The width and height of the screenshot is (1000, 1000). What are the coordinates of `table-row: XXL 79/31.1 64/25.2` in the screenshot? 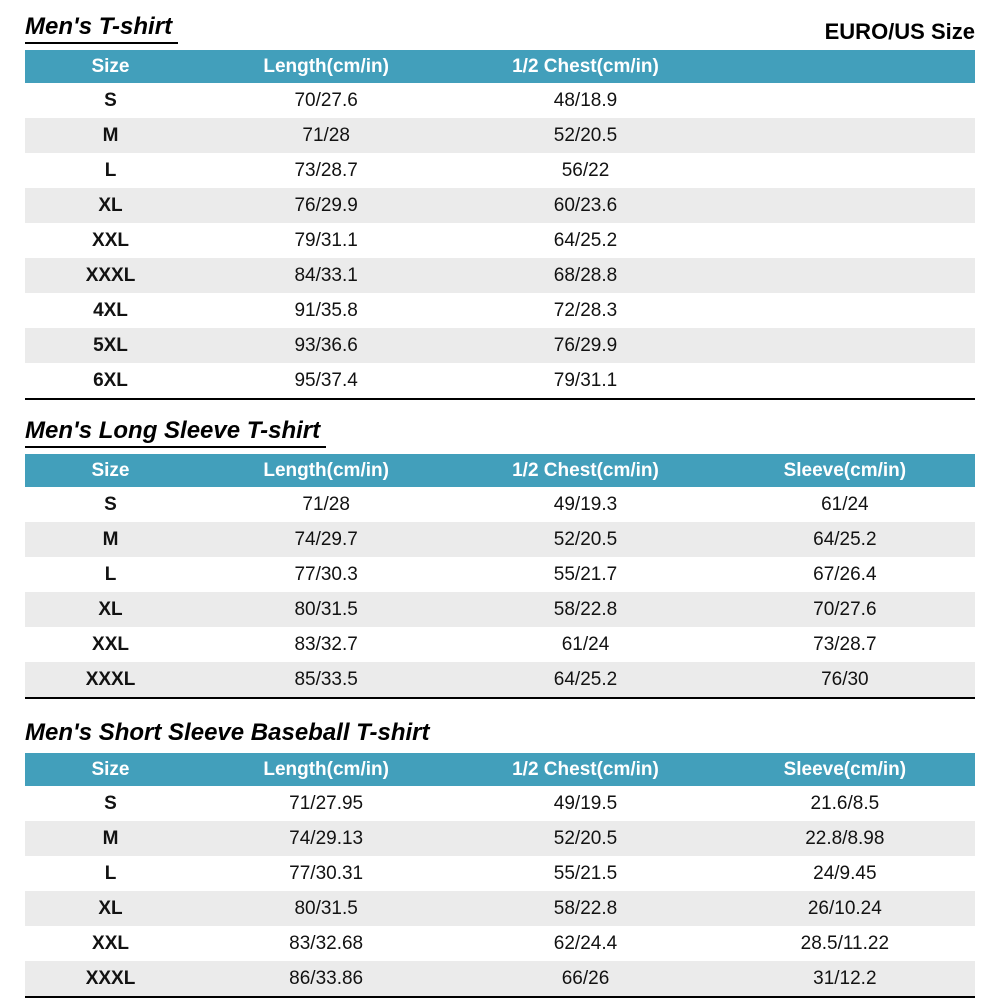 It's located at (500, 240).